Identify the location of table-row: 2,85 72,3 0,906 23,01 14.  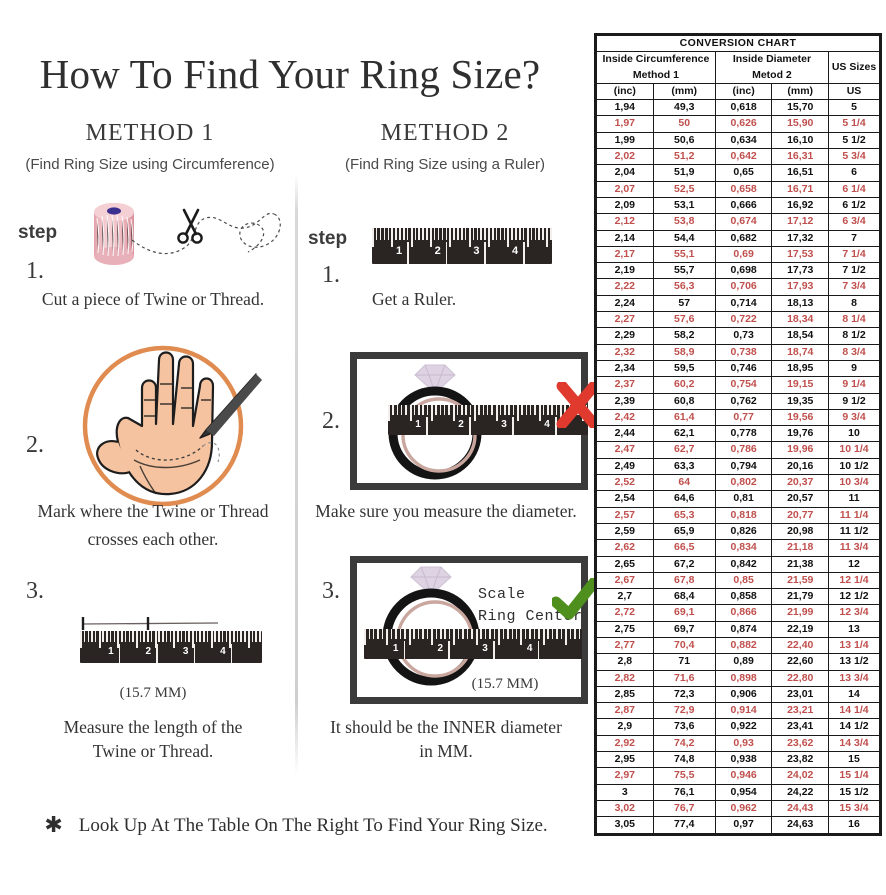
(738, 694).